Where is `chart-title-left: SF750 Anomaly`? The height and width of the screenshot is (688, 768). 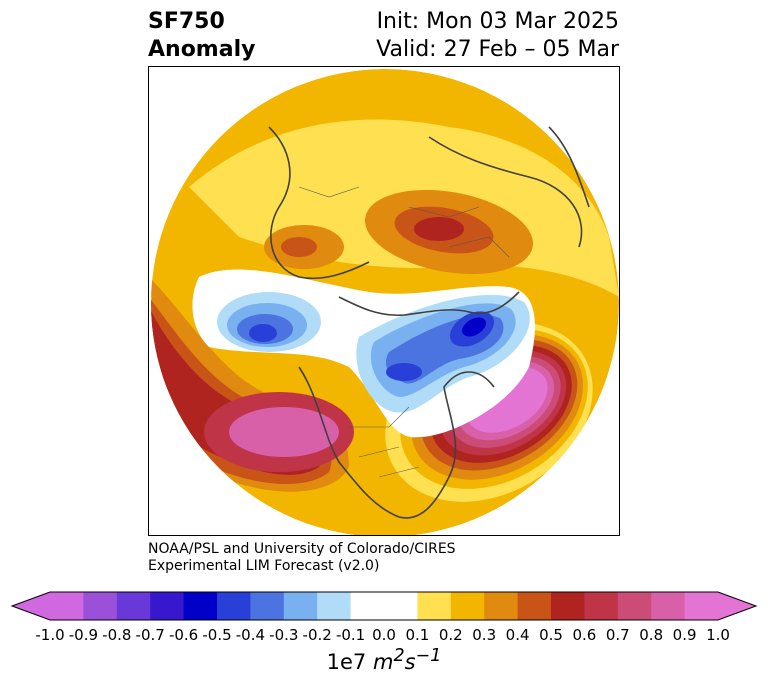
chart-title-left: SF750 Anomaly is located at coordinates (201, 36).